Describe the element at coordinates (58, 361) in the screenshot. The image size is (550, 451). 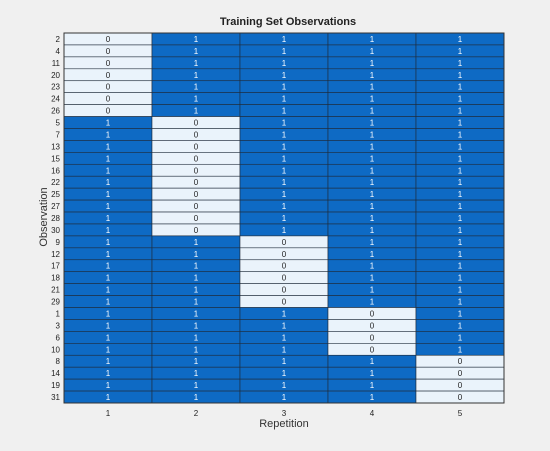
I see `y-tick-label: 8` at that location.